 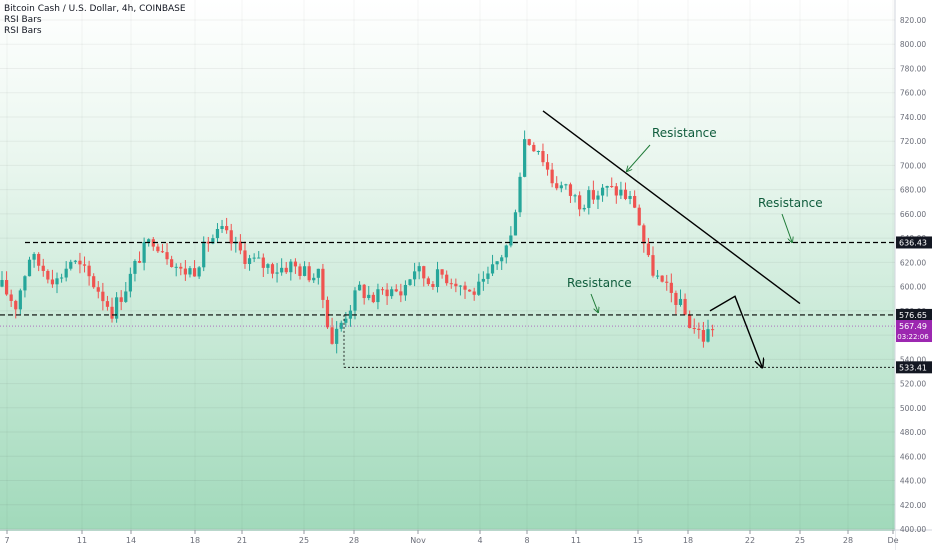 What do you see at coordinates (682, 238) in the screenshot?
I see `drawings: Resistance Resistance Resistance` at bounding box center [682, 238].